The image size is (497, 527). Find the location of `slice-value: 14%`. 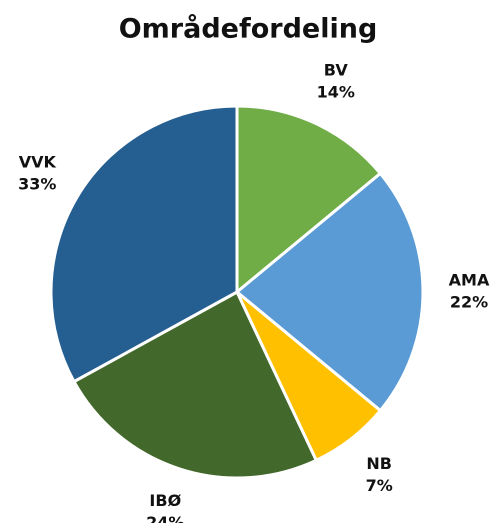

slice-value: 14% is located at coordinates (336, 92).